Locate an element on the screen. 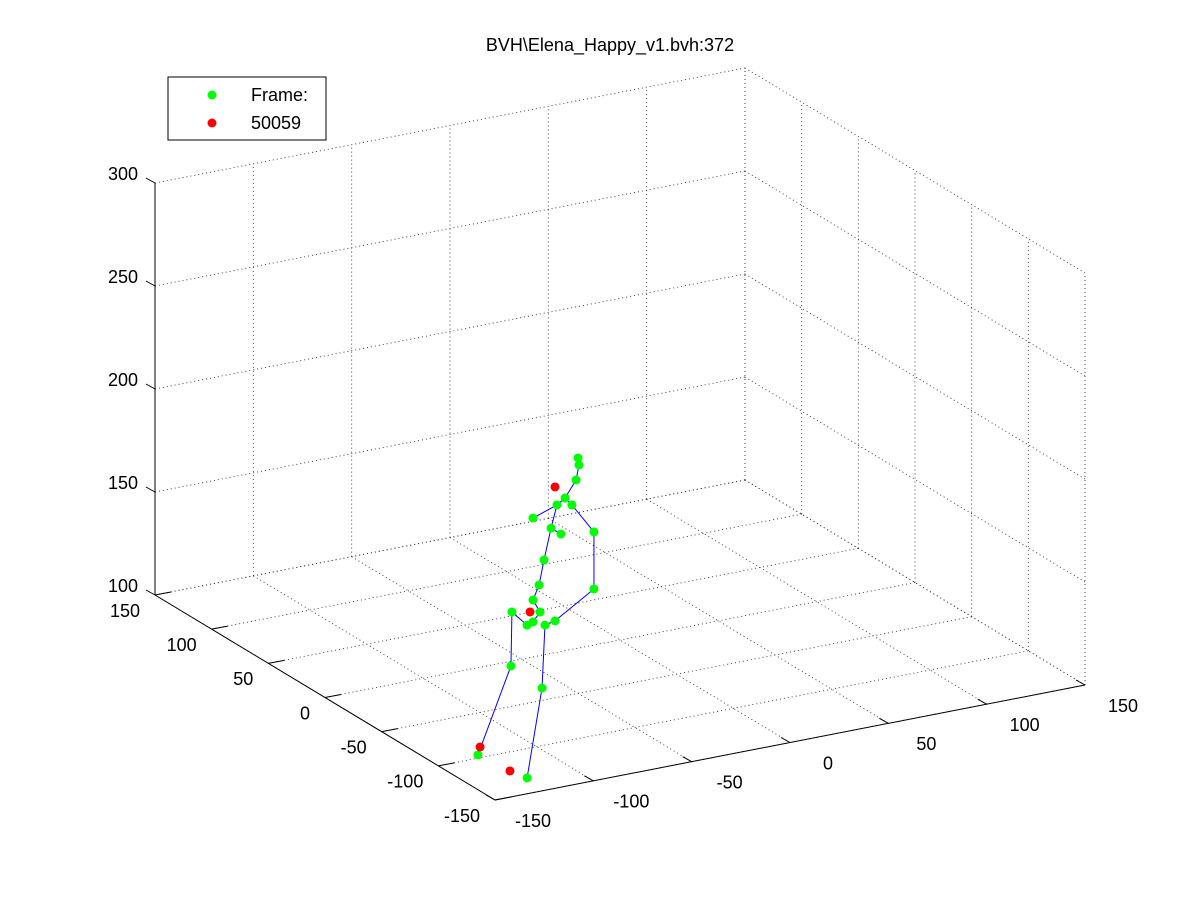 Image resolution: width=1201 pixels, height=901 pixels. y-tick-label: -100 is located at coordinates (405, 782).